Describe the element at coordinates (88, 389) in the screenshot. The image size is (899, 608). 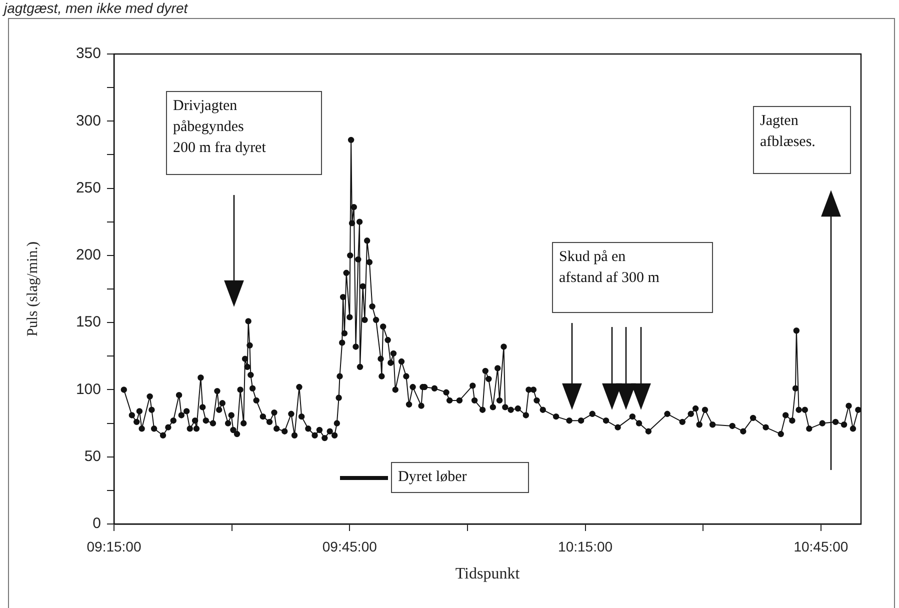
I see `y-tick-label: 100` at that location.